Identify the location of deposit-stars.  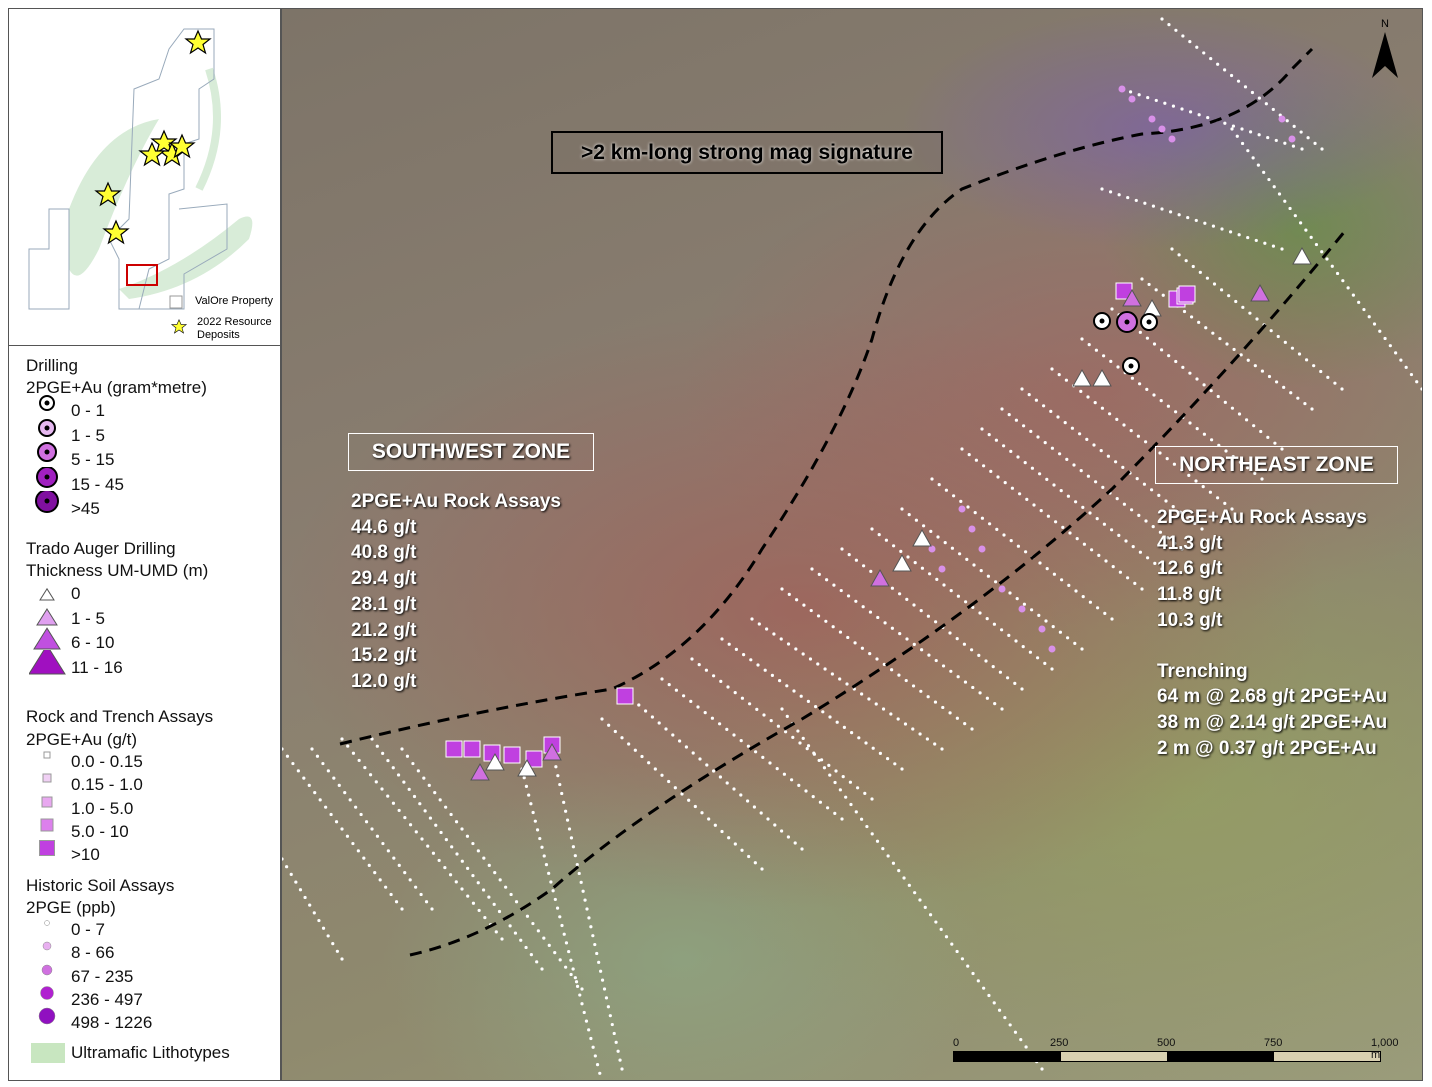
(153, 136).